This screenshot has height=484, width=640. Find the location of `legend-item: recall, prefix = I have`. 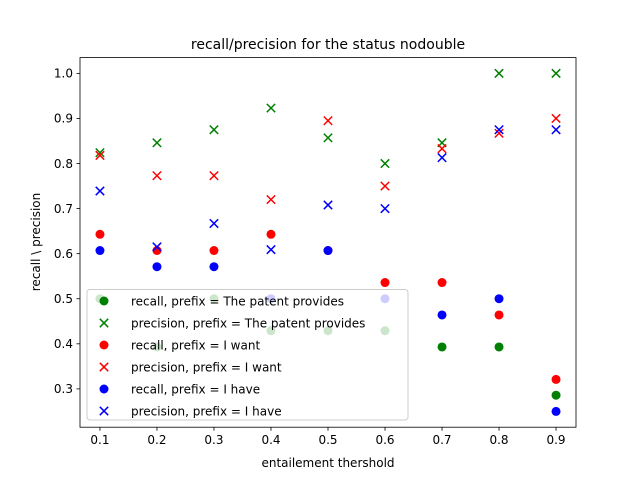

legend-item: recall, prefix = I have is located at coordinates (179, 389).